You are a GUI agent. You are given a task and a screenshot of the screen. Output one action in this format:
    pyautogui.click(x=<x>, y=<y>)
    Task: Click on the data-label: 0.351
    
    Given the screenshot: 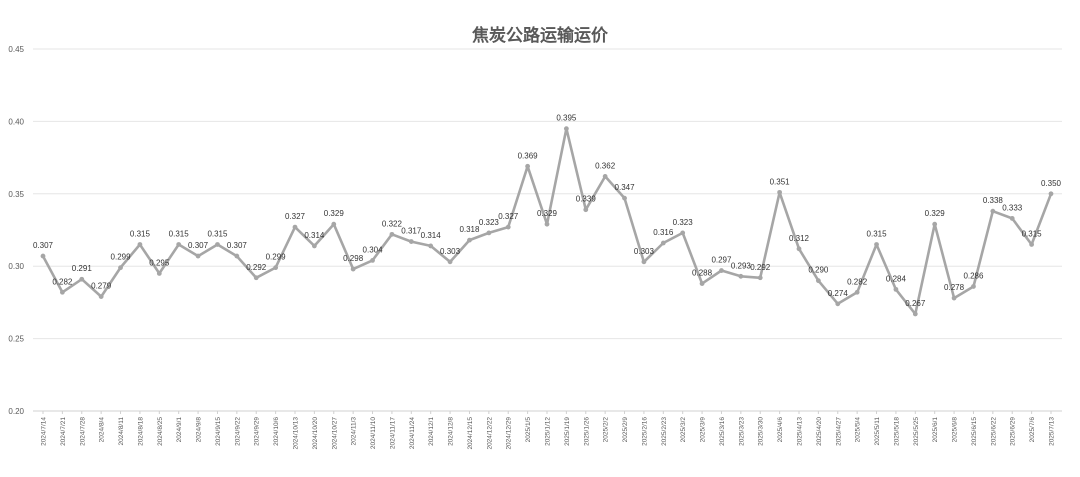 What is the action you would take?
    pyautogui.click(x=780, y=181)
    